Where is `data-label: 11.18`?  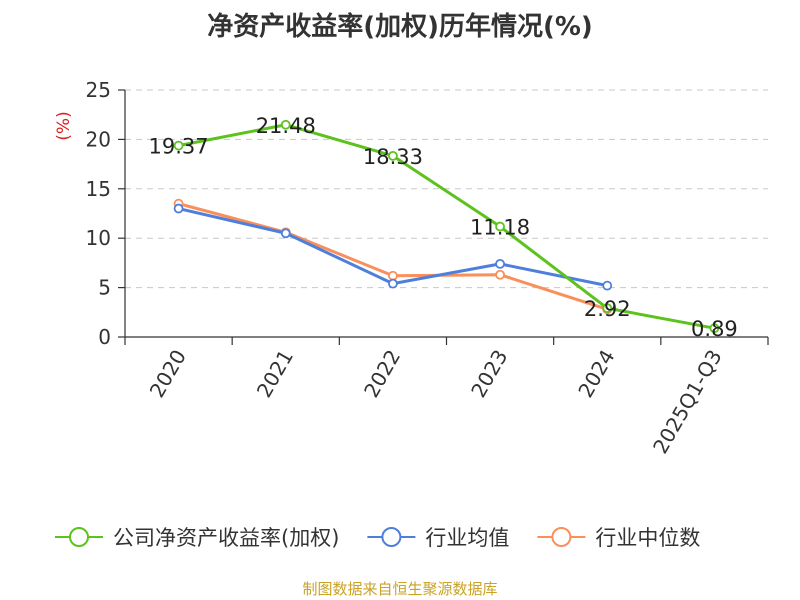 data-label: 11.18 is located at coordinates (500, 228).